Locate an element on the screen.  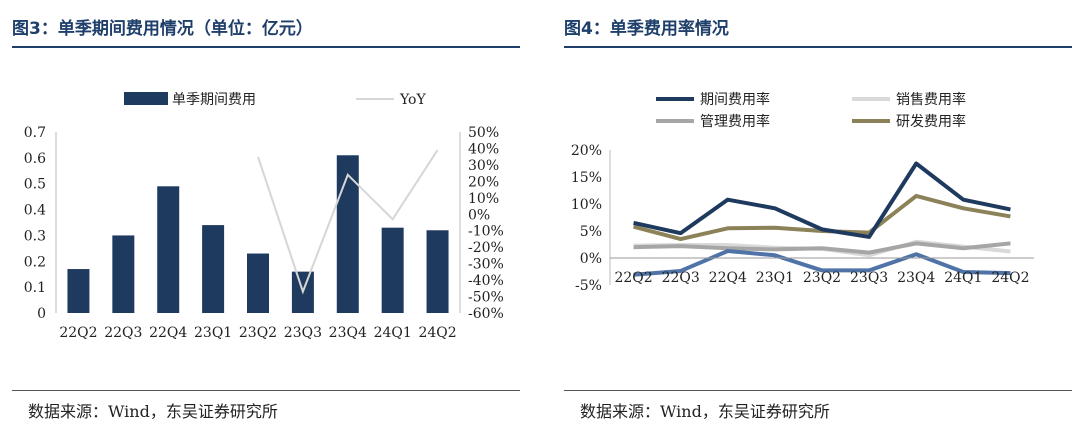
left-title-rule is located at coordinates (266, 47).